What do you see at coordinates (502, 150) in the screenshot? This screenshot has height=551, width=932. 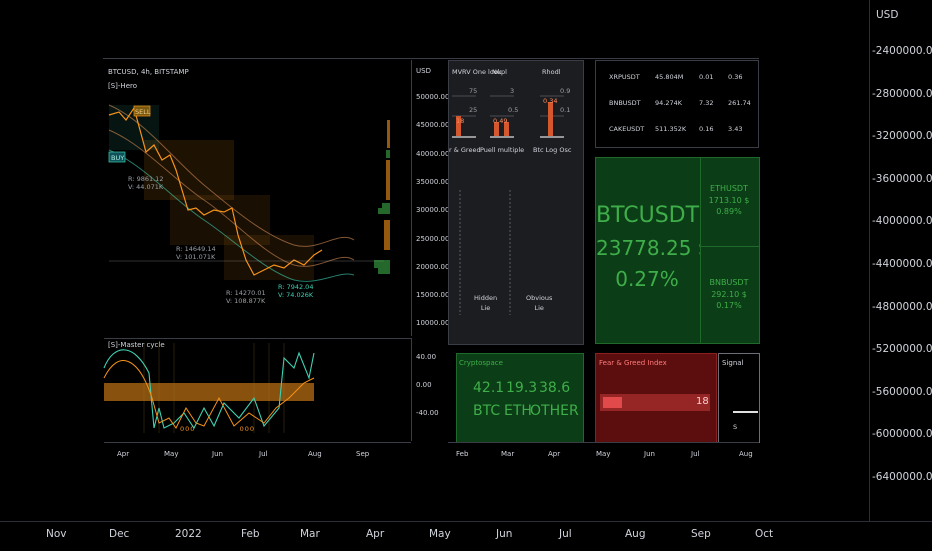 I see `onchain-label: Puell multiple` at bounding box center [502, 150].